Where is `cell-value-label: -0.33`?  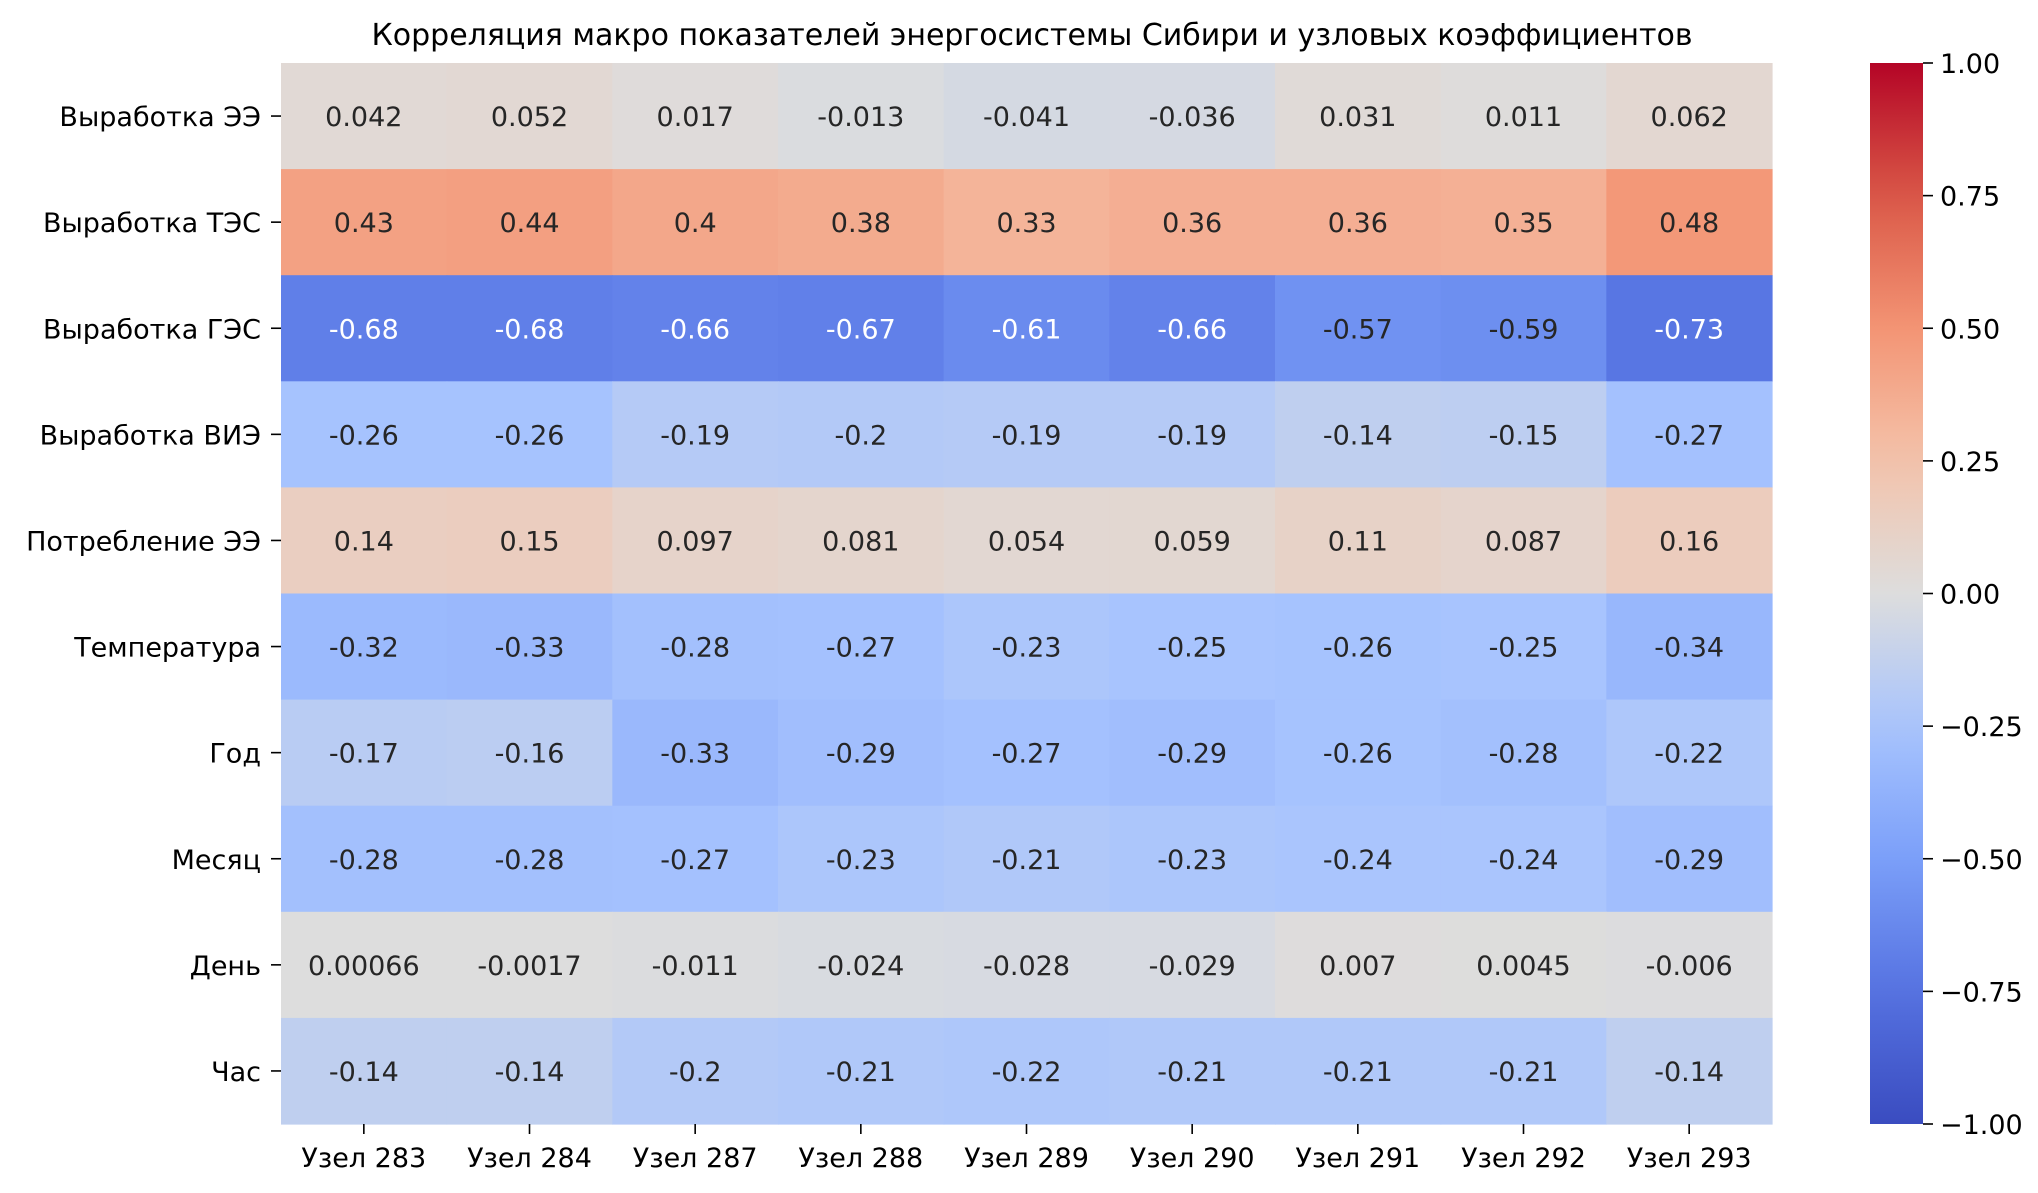 cell-value-label: -0.33 is located at coordinates (530, 648).